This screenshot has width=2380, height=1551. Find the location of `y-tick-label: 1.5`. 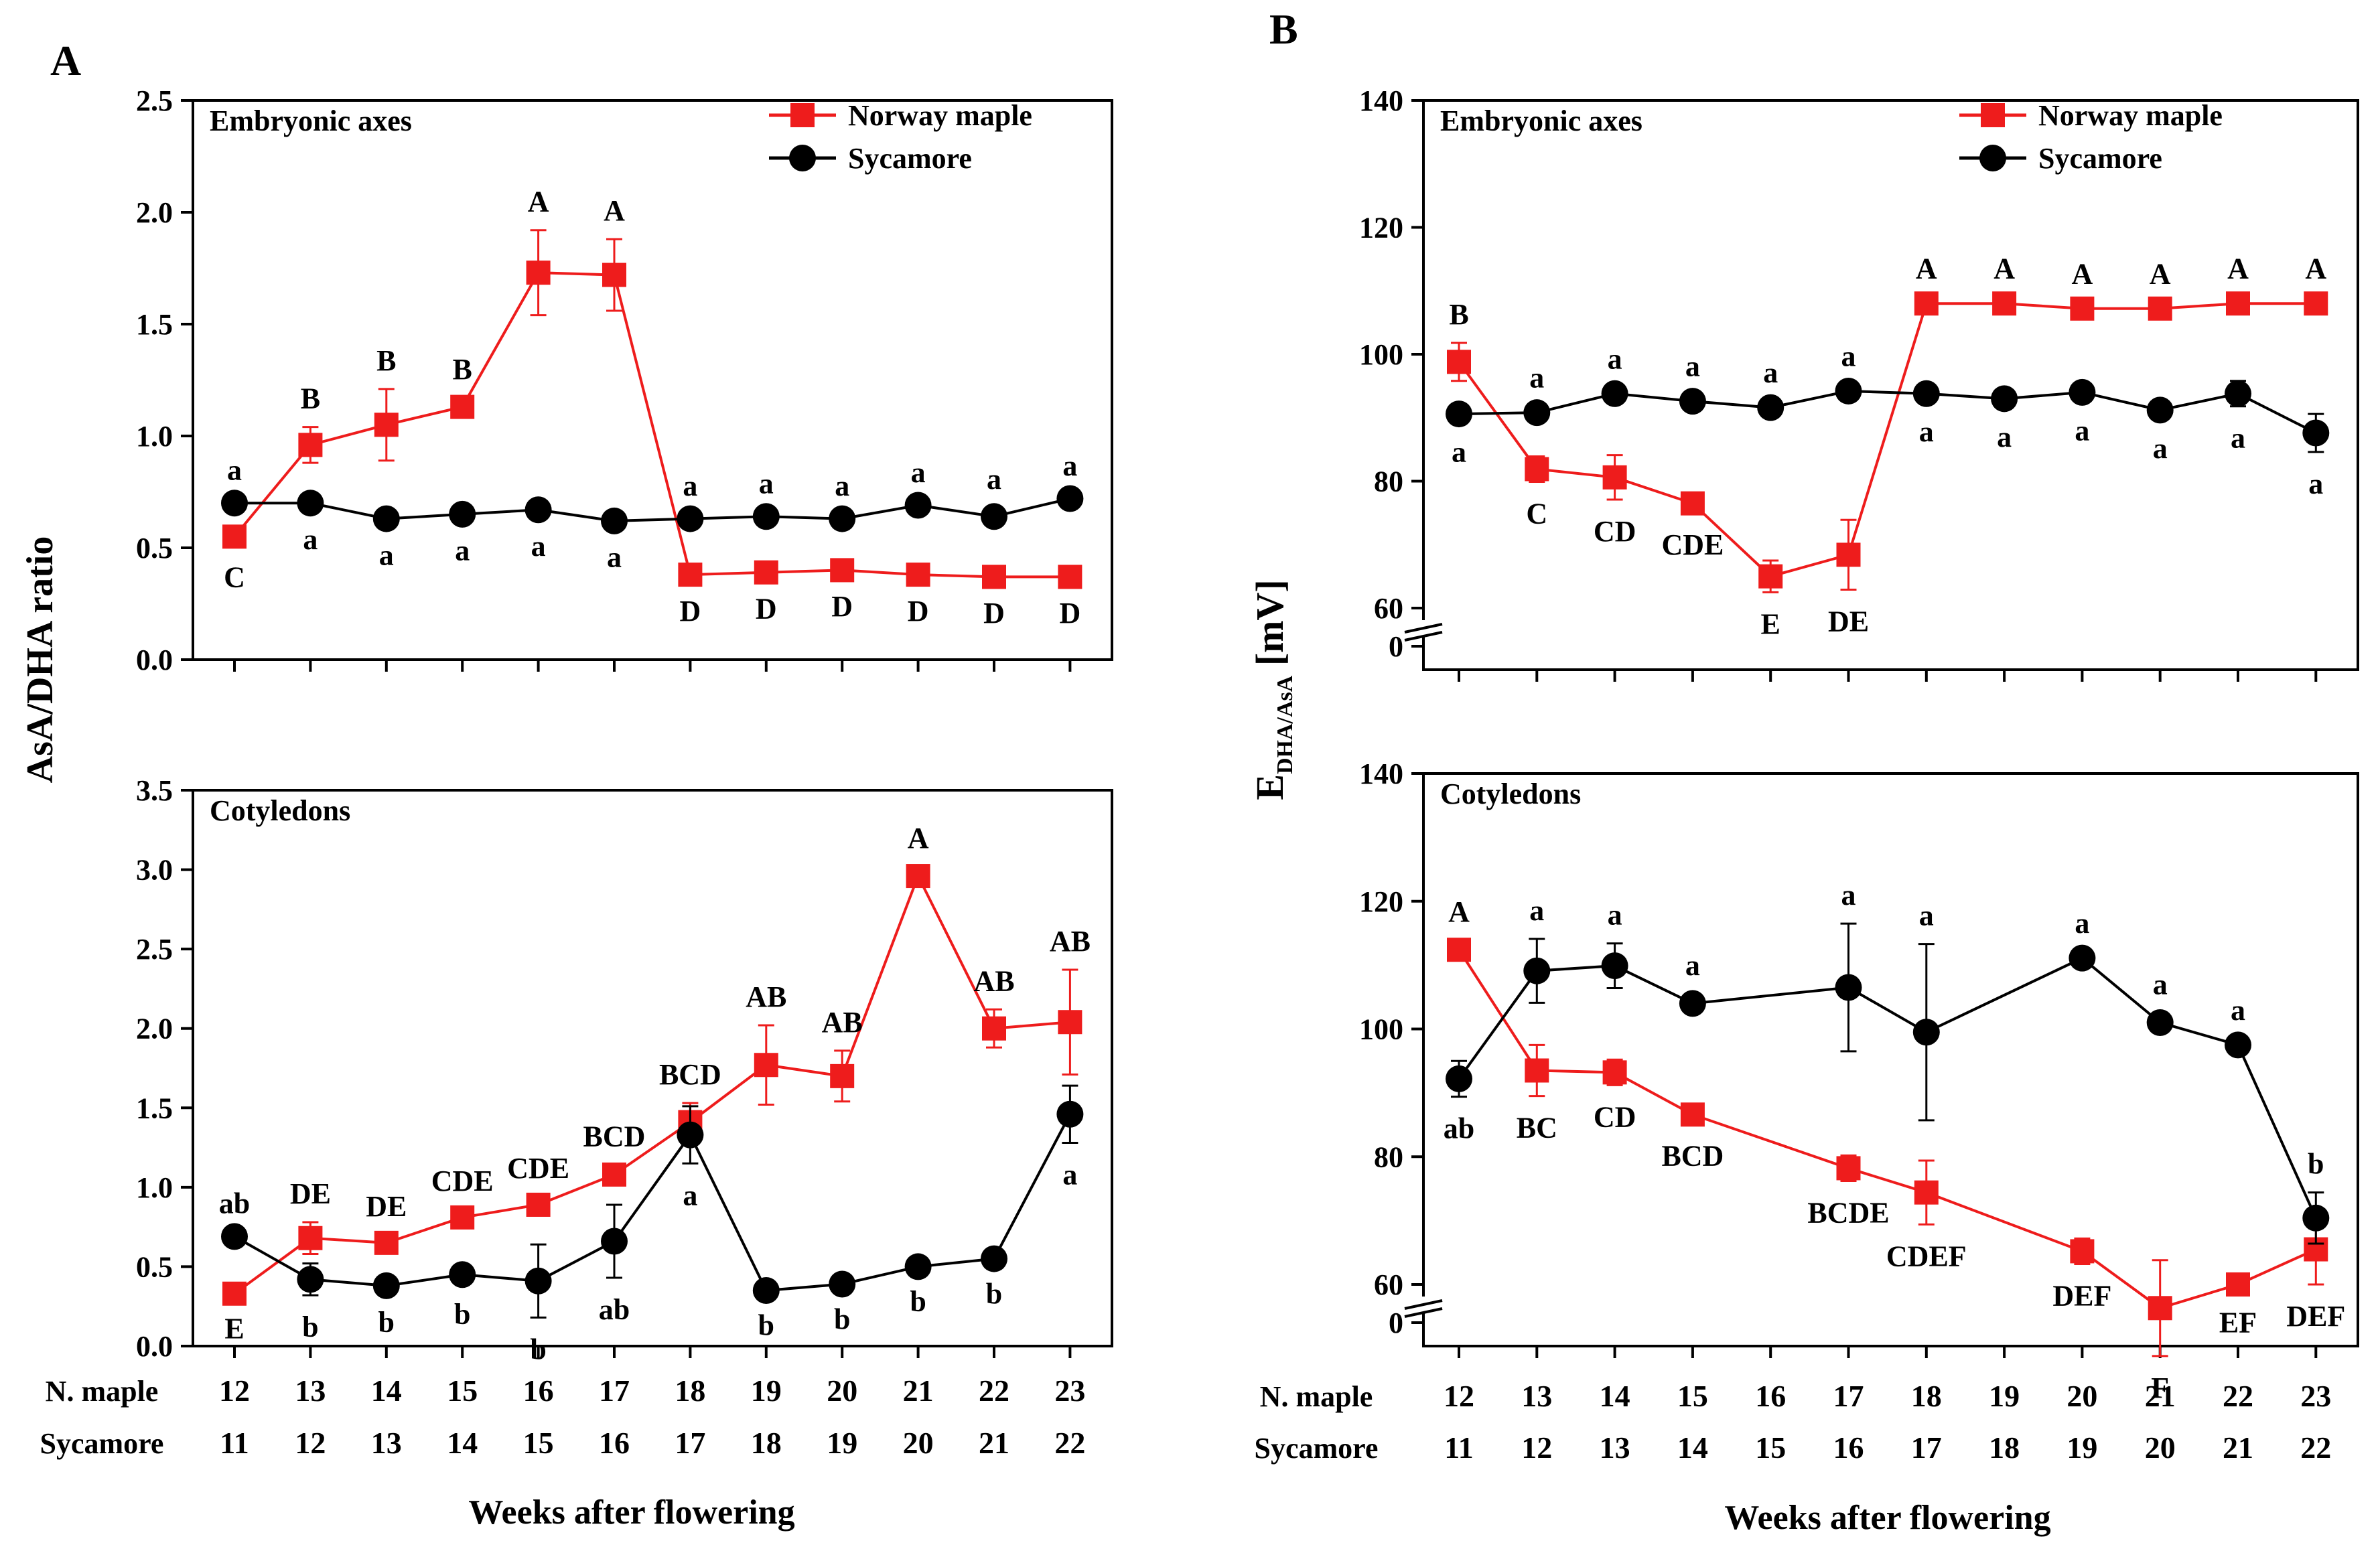

y-tick-label: 1.5 is located at coordinates (154, 1108).